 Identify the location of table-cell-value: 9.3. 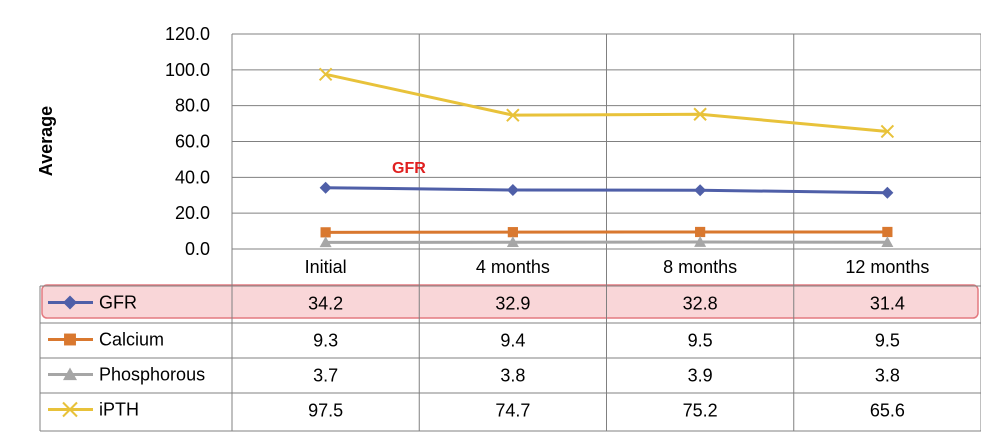
(325, 341).